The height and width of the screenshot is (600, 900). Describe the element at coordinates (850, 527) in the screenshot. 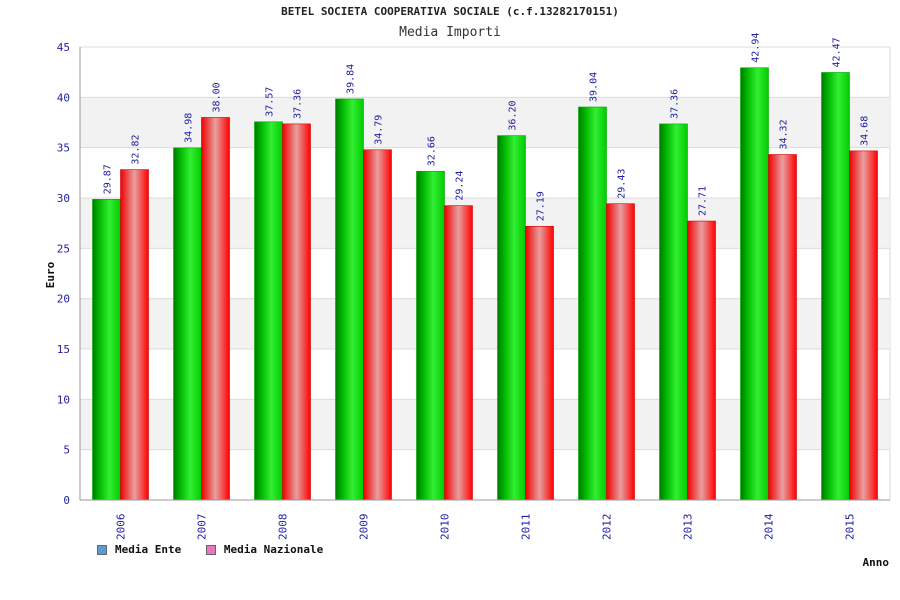

I see `x-tick-label: 2015` at that location.